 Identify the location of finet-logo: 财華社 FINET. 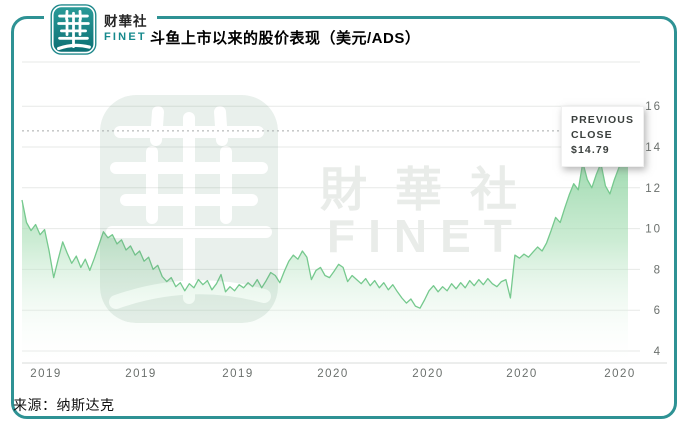
(100, 29).